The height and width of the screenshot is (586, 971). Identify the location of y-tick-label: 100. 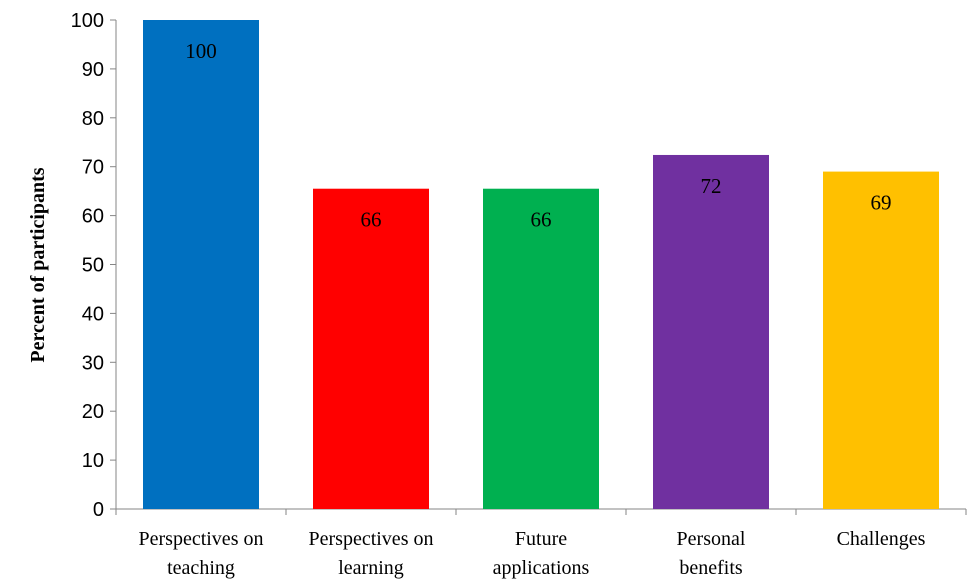
(87, 21).